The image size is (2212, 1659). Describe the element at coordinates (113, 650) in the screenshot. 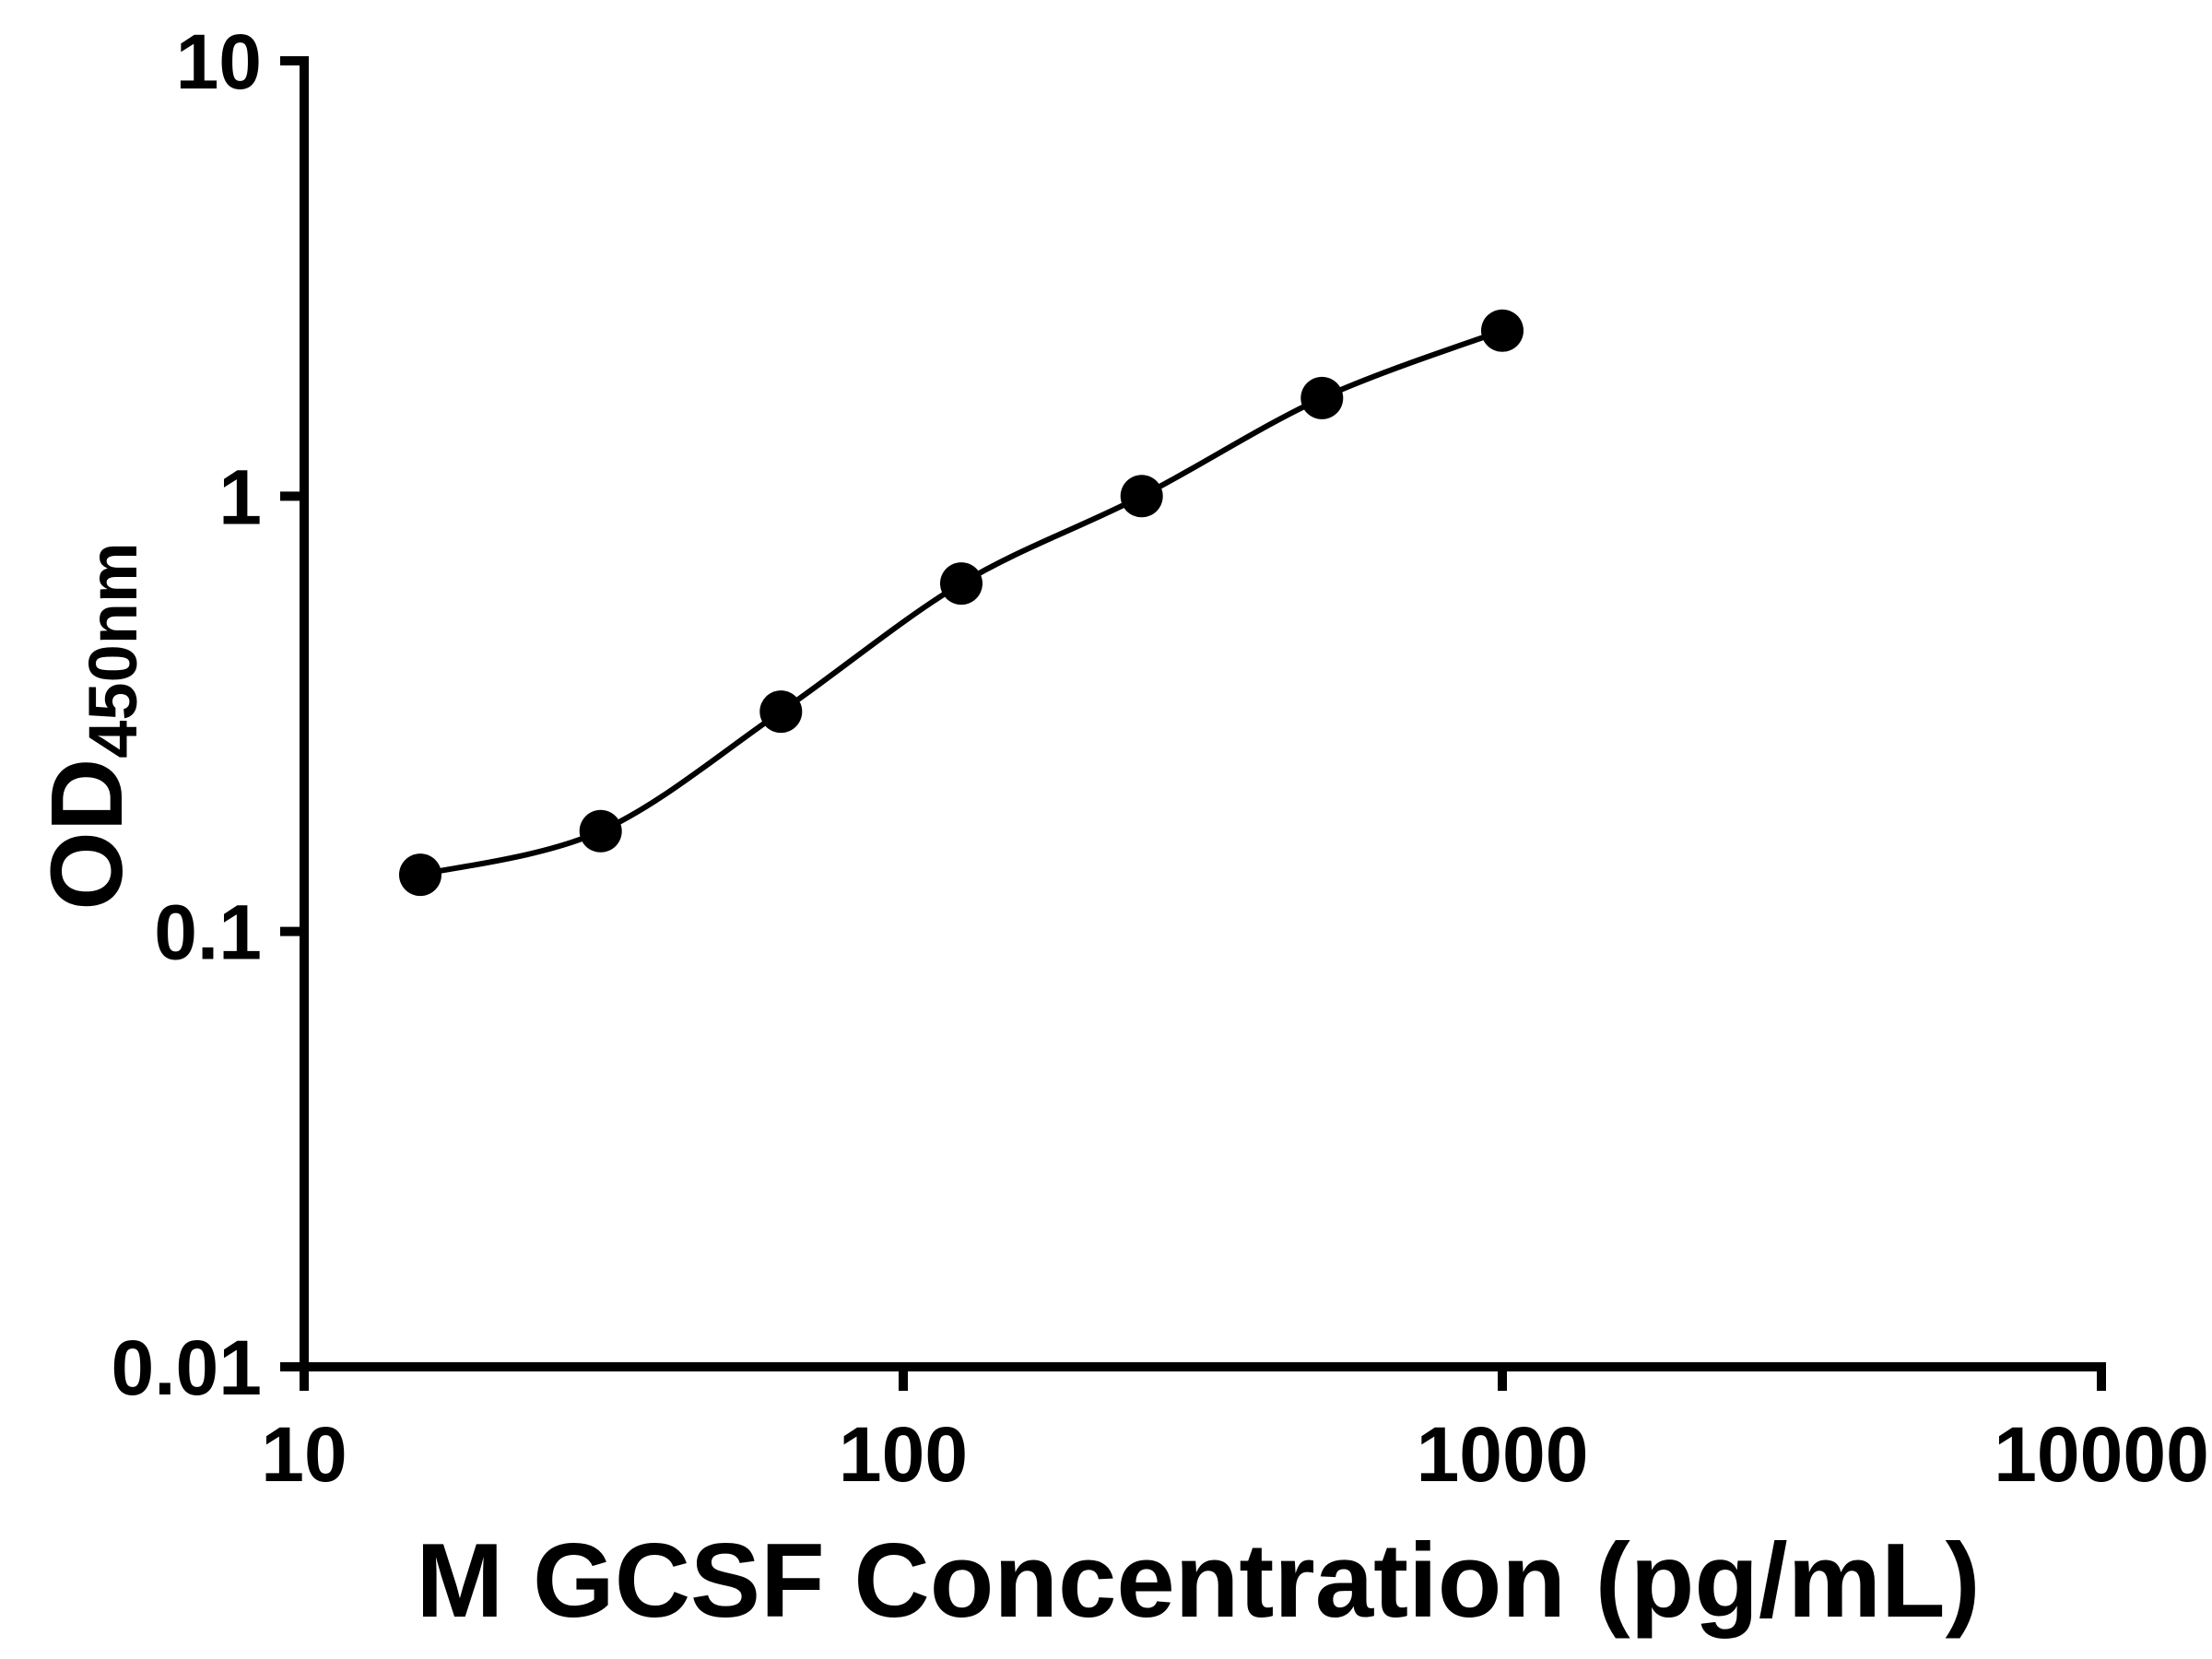

I see `y-axis-label-subscript: 450nm` at that location.